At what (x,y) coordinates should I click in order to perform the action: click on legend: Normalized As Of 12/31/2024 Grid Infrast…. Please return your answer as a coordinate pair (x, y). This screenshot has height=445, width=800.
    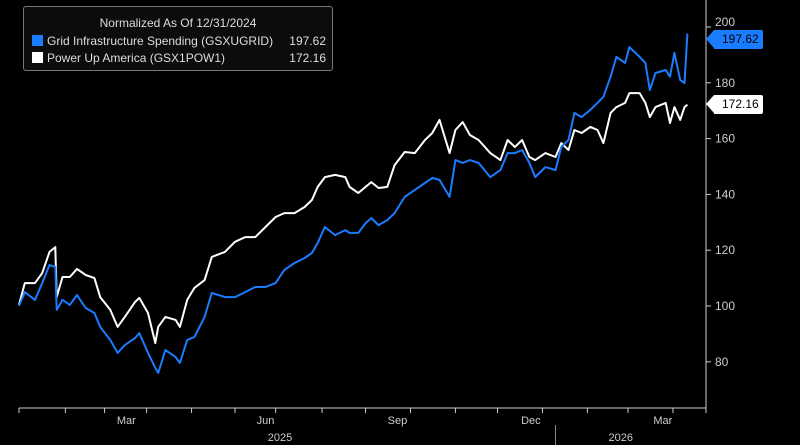
    Looking at the image, I should click on (178, 38).